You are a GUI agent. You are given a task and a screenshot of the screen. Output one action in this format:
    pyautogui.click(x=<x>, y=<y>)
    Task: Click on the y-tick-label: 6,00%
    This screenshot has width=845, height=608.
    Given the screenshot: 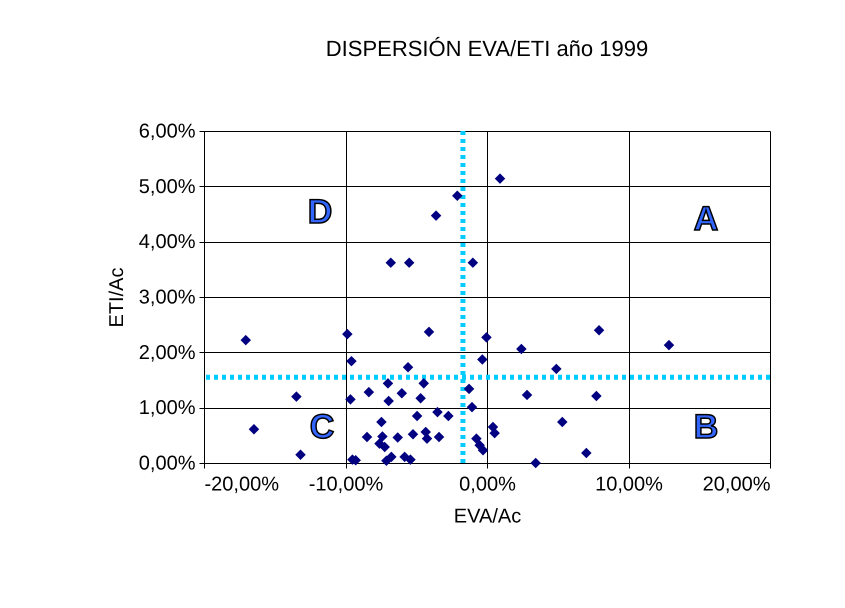 What is the action you would take?
    pyautogui.click(x=167, y=131)
    